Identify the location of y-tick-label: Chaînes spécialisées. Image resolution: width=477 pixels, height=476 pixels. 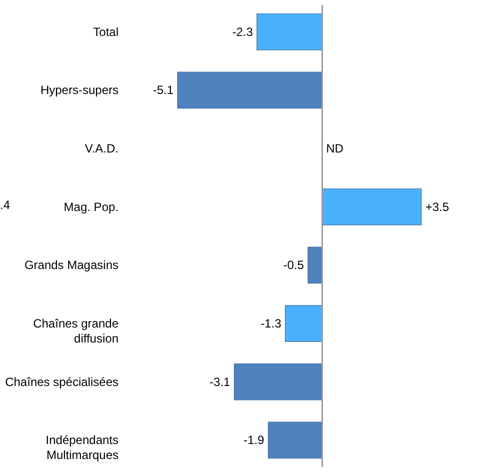
(61, 381).